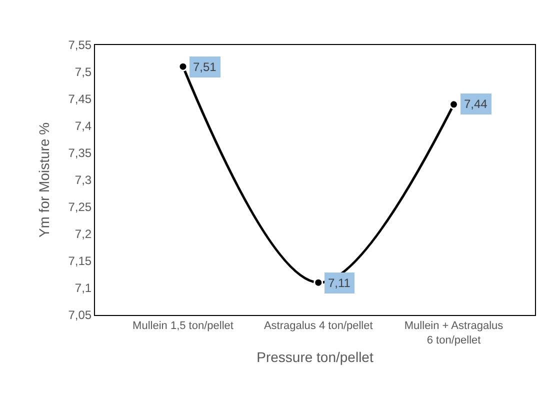 The width and height of the screenshot is (560, 410). What do you see at coordinates (83, 180) in the screenshot?
I see `y-tick-label: 7,3` at bounding box center [83, 180].